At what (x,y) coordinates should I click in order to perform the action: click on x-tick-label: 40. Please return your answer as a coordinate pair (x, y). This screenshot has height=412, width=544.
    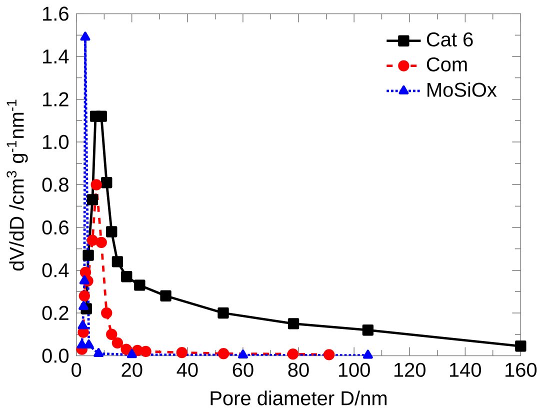
    Looking at the image, I should click on (187, 369).